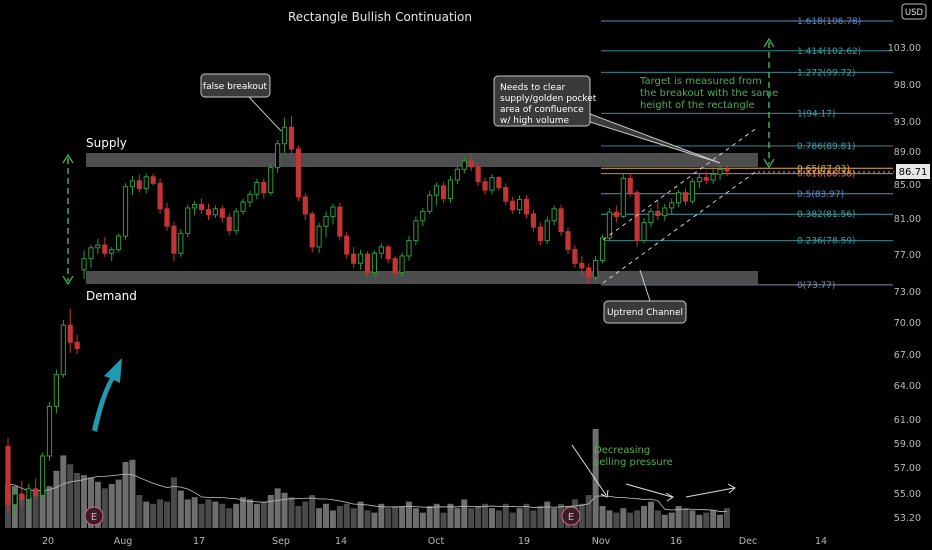  What do you see at coordinates (826, 242) in the screenshot?
I see `fib-level-label: 0.236(78.59)` at bounding box center [826, 242].